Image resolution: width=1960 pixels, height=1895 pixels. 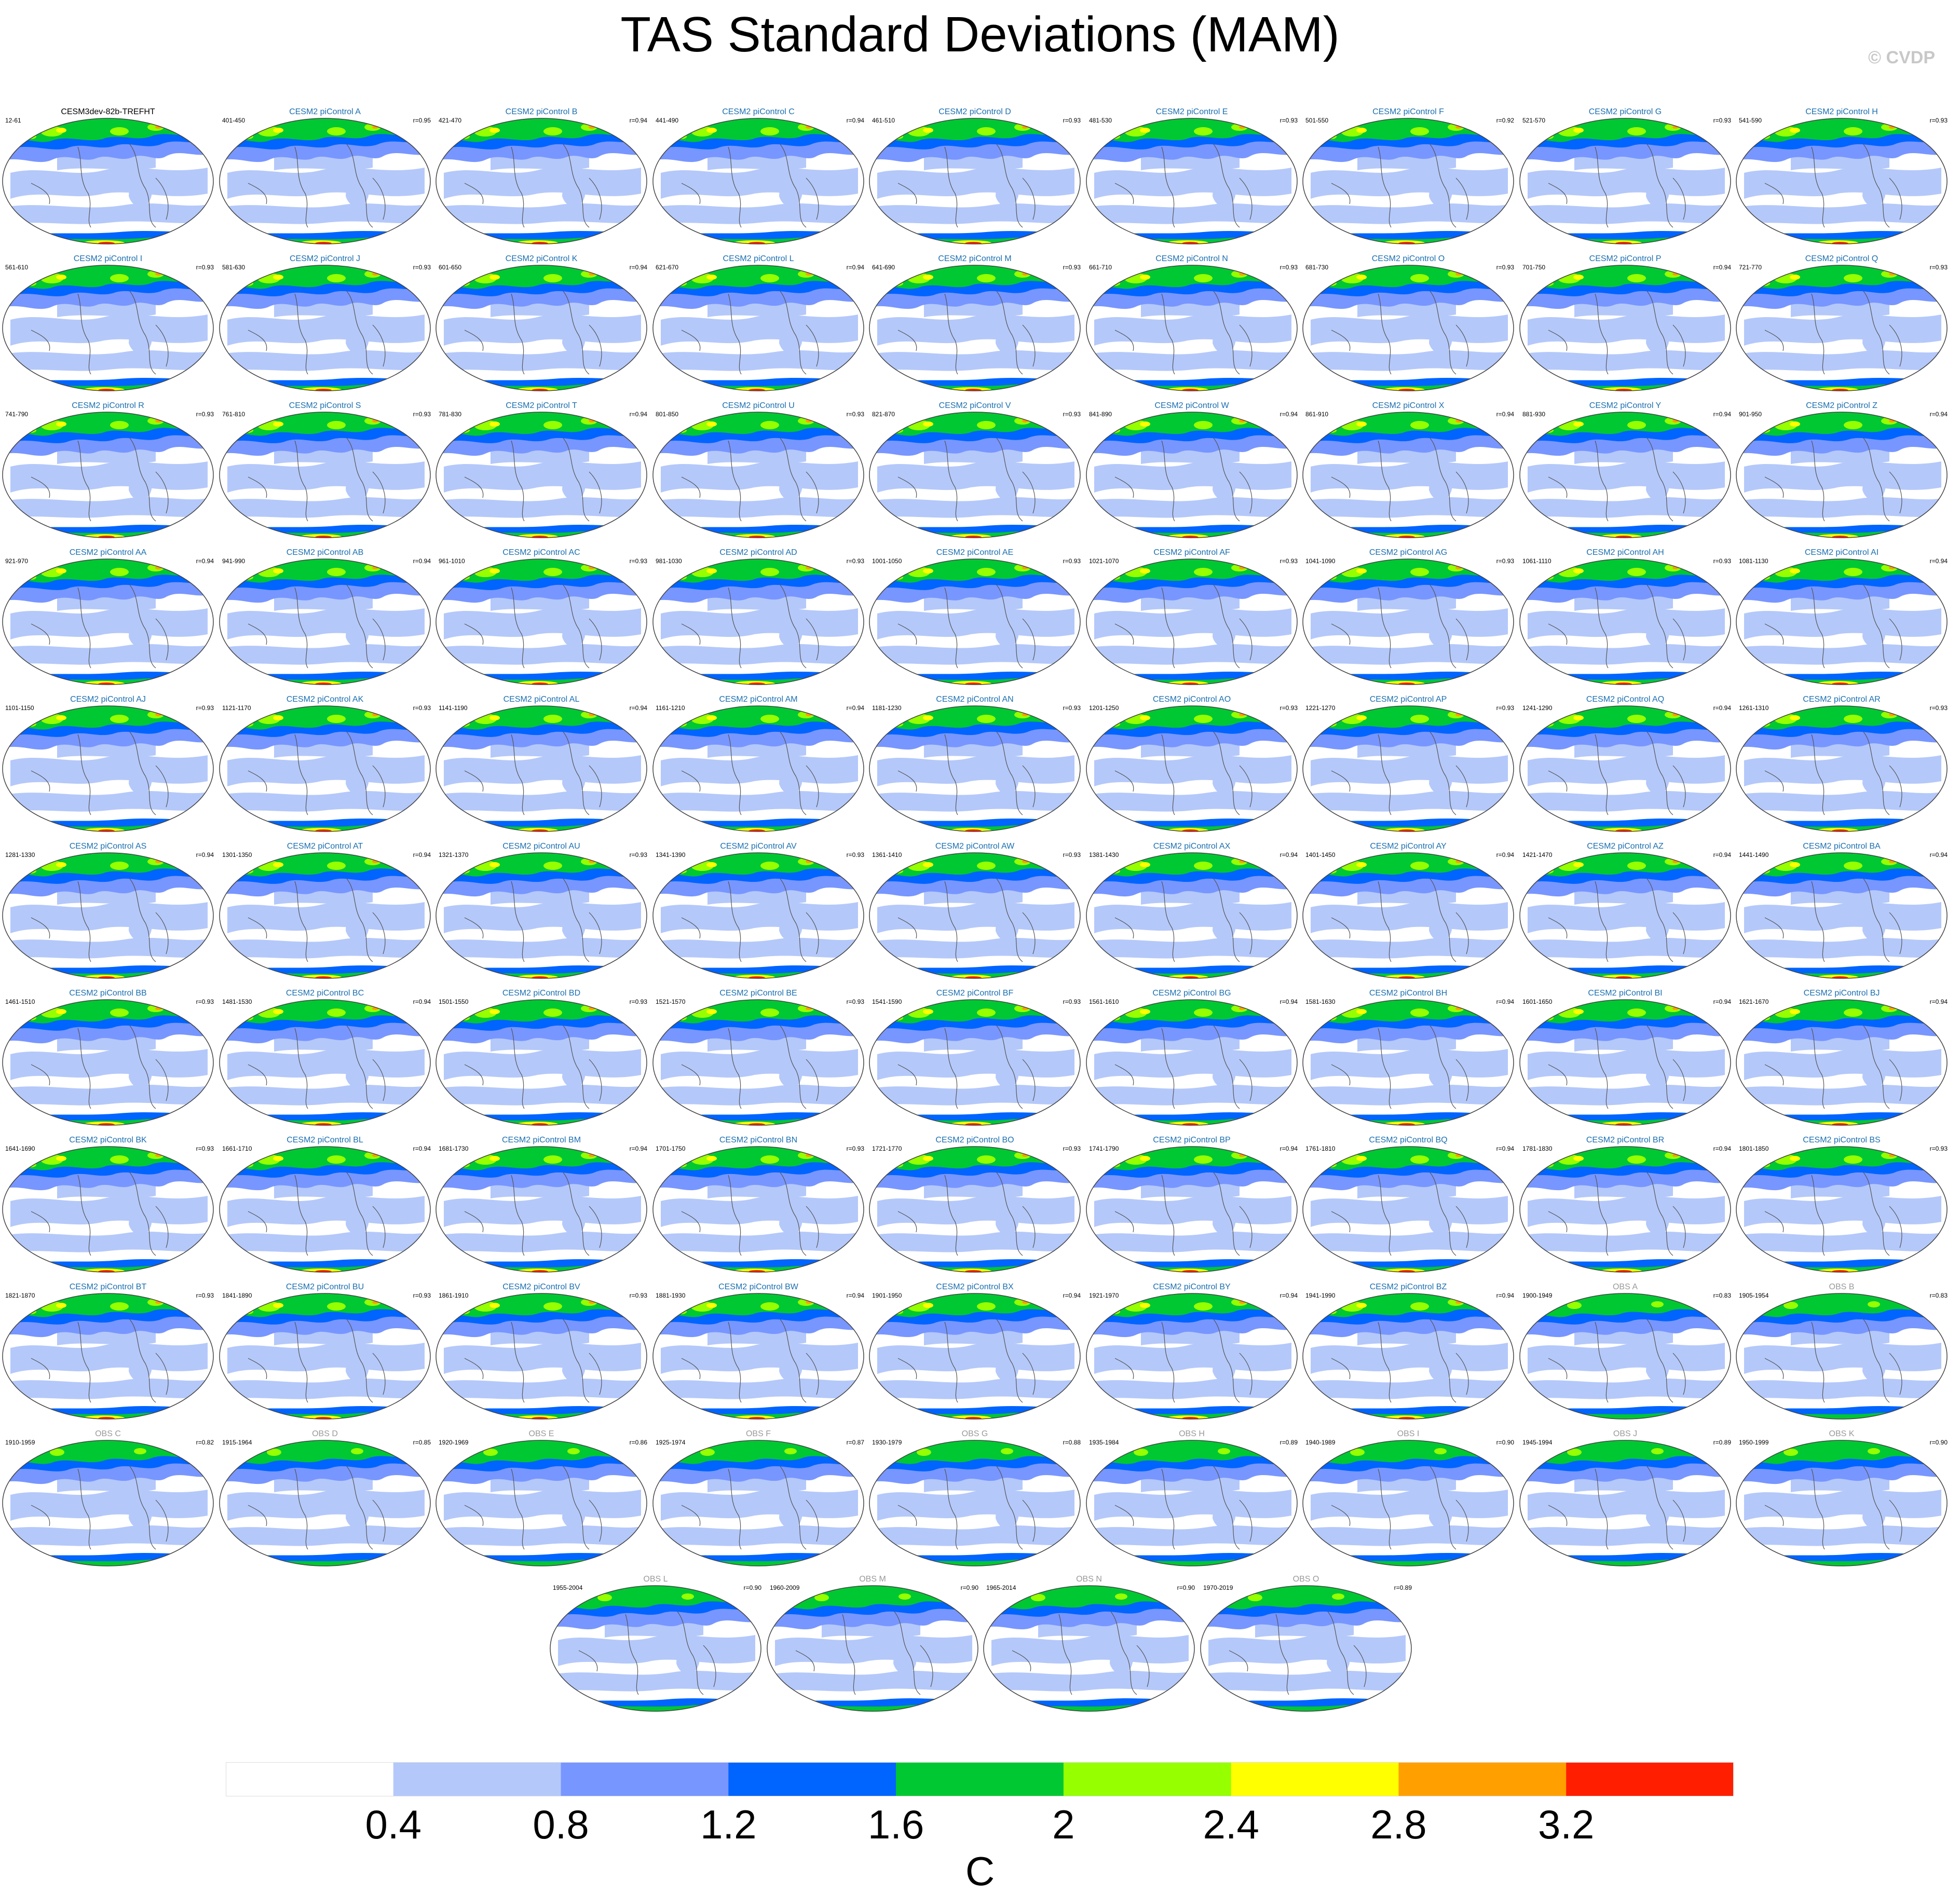 I want to click on map-panel: CESM2 piControl AA 921-970 r=0.94, so click(x=108, y=617).